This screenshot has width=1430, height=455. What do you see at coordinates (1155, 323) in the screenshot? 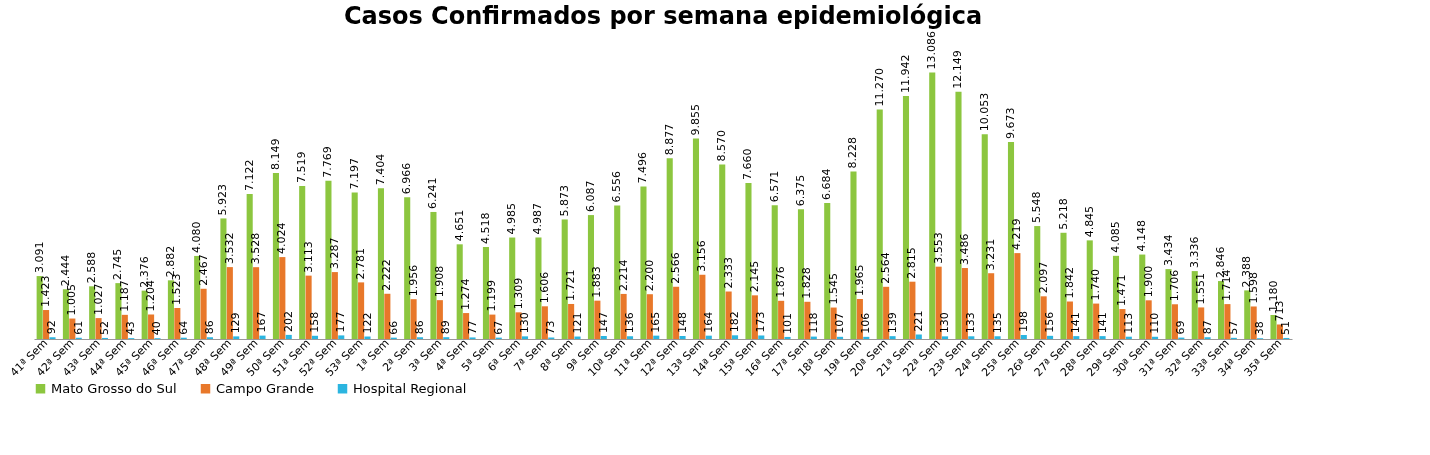
I see `data-label: 110` at bounding box center [1155, 323].